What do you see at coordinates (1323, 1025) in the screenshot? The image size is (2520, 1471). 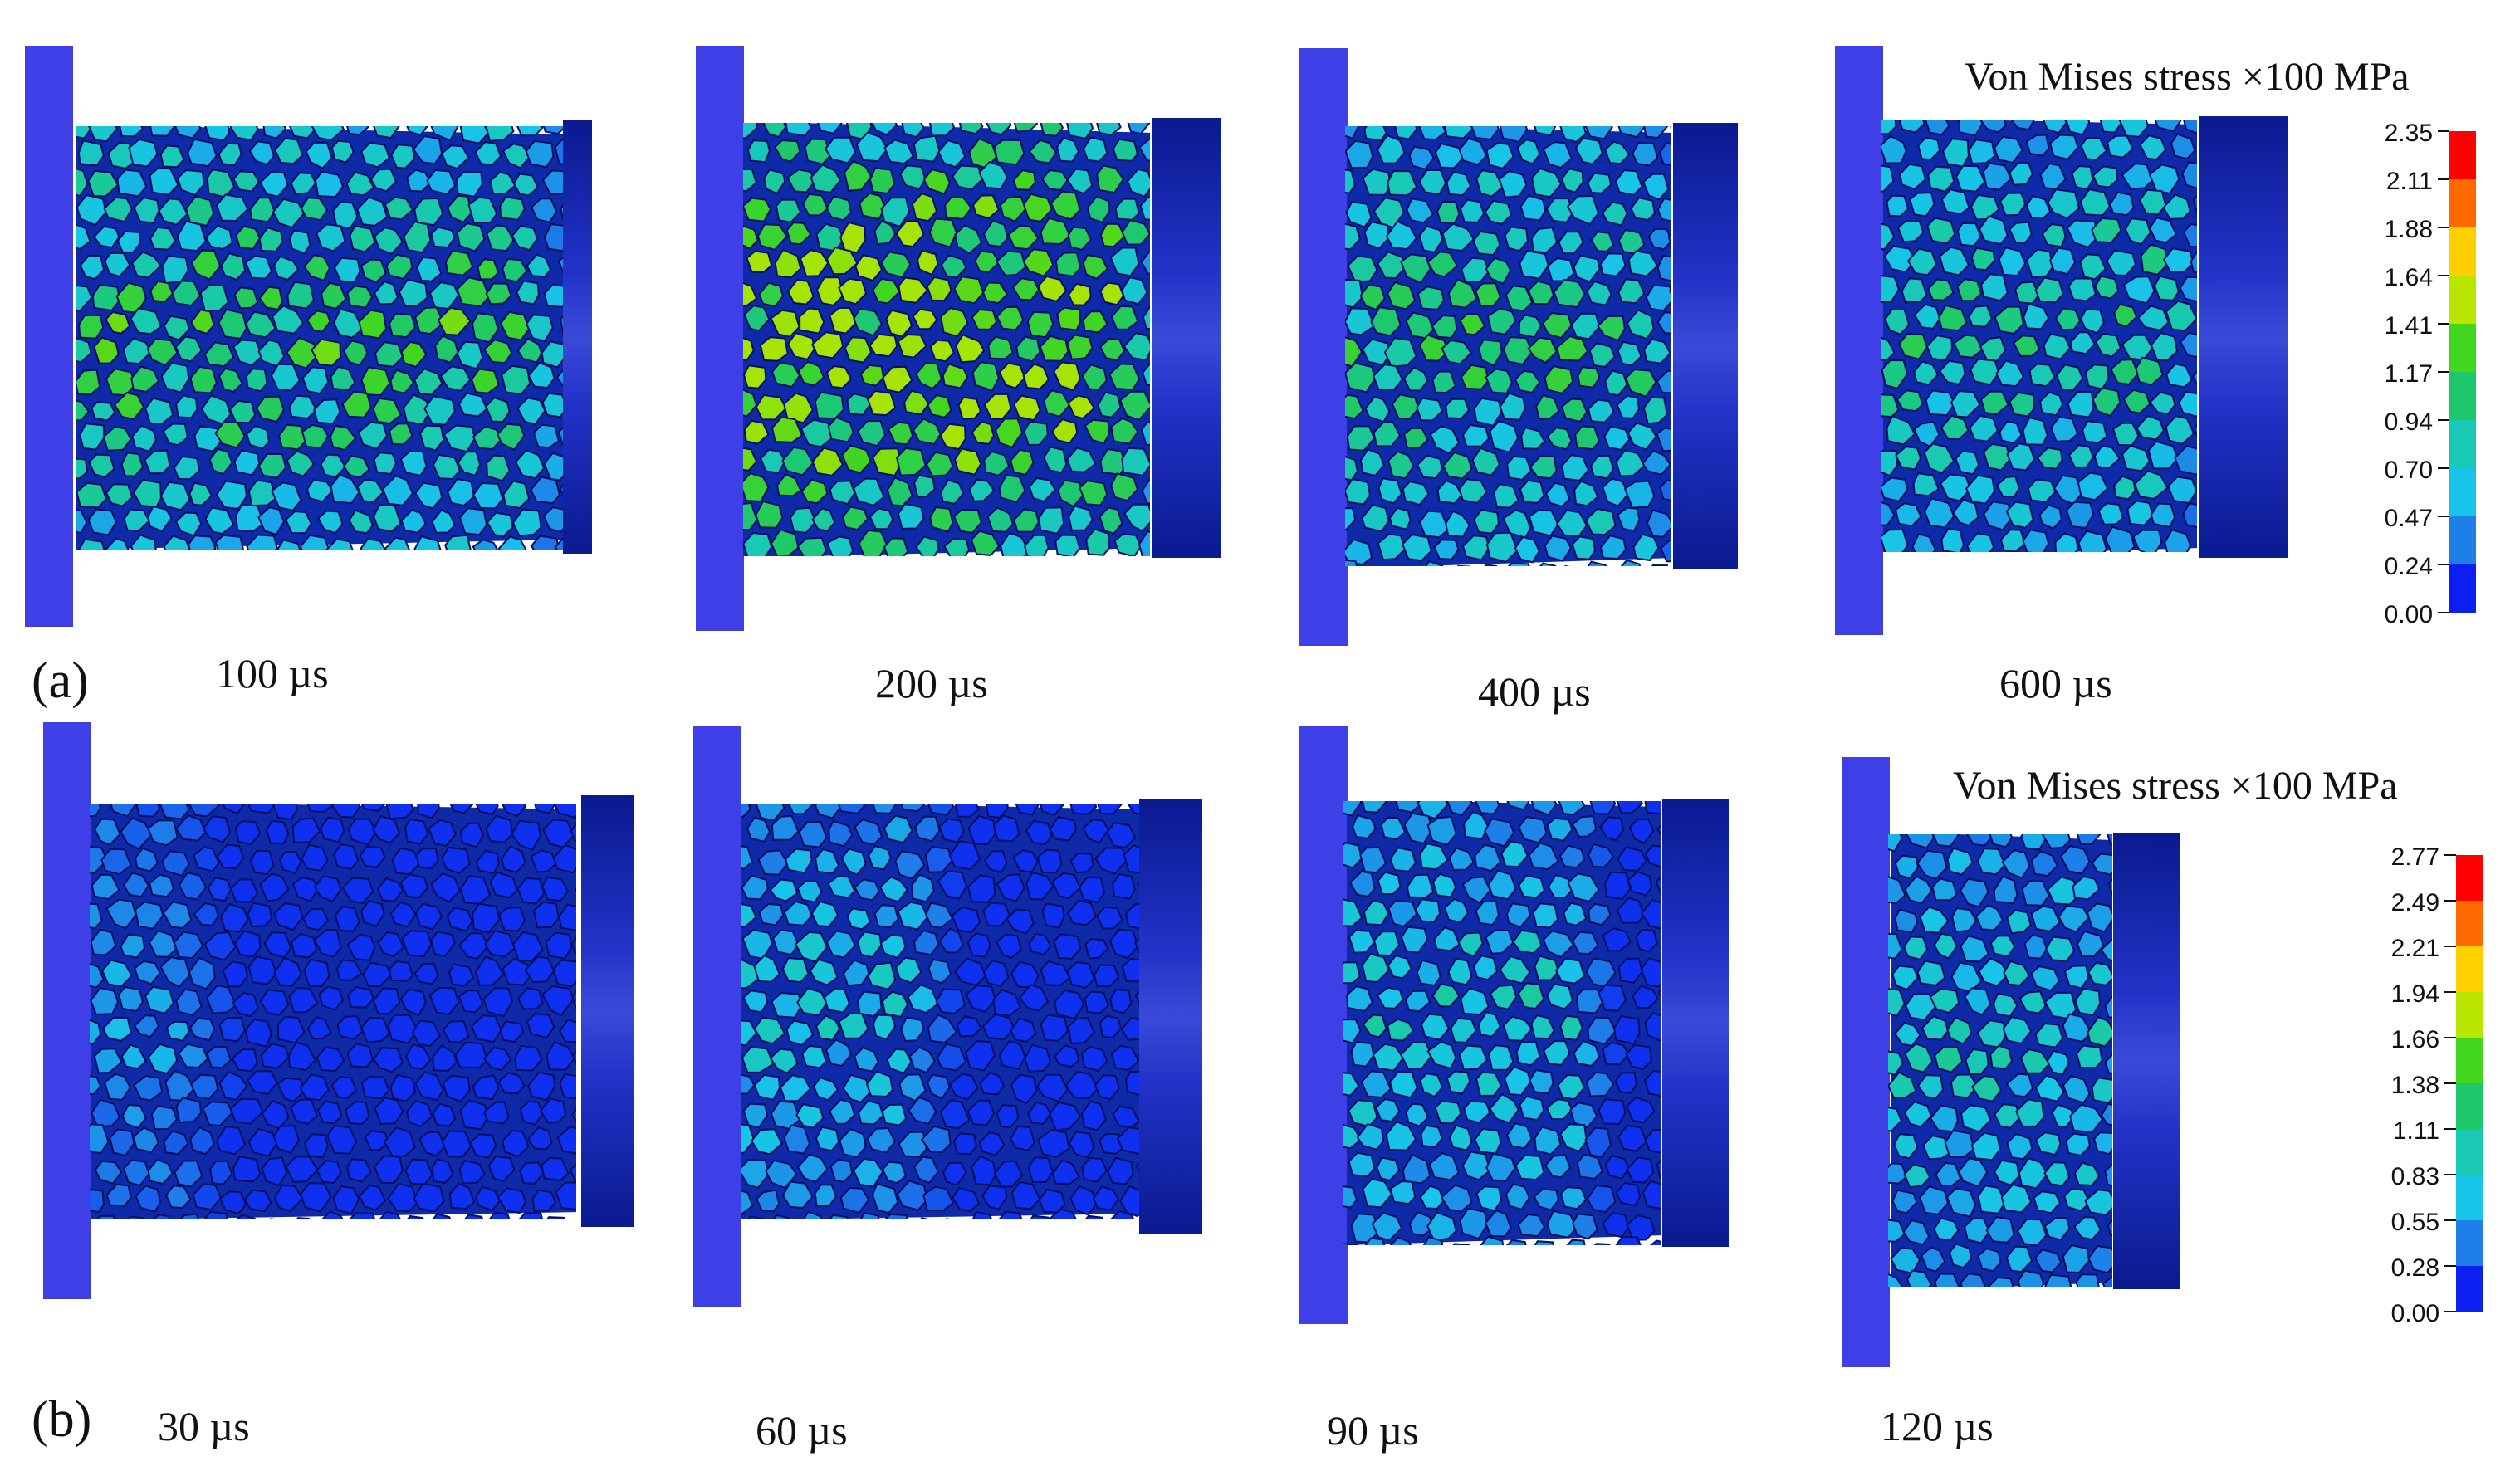 I see `incident-bar` at bounding box center [1323, 1025].